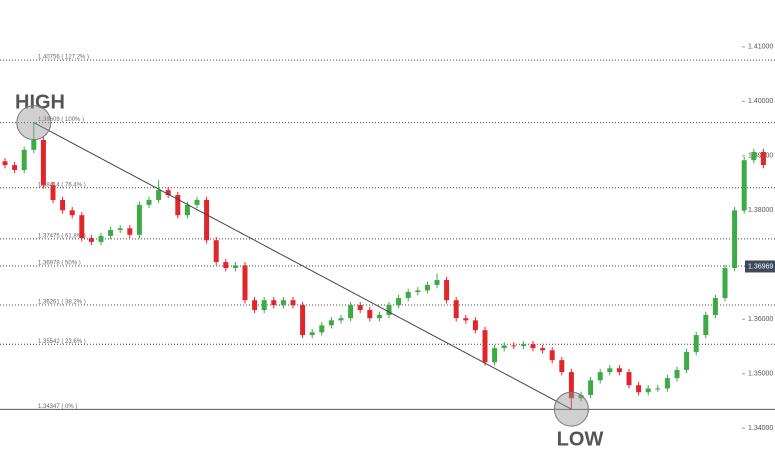 The height and width of the screenshot is (462, 775). Describe the element at coordinates (760, 101) in the screenshot. I see `y-tick-label: 1.40000` at that location.